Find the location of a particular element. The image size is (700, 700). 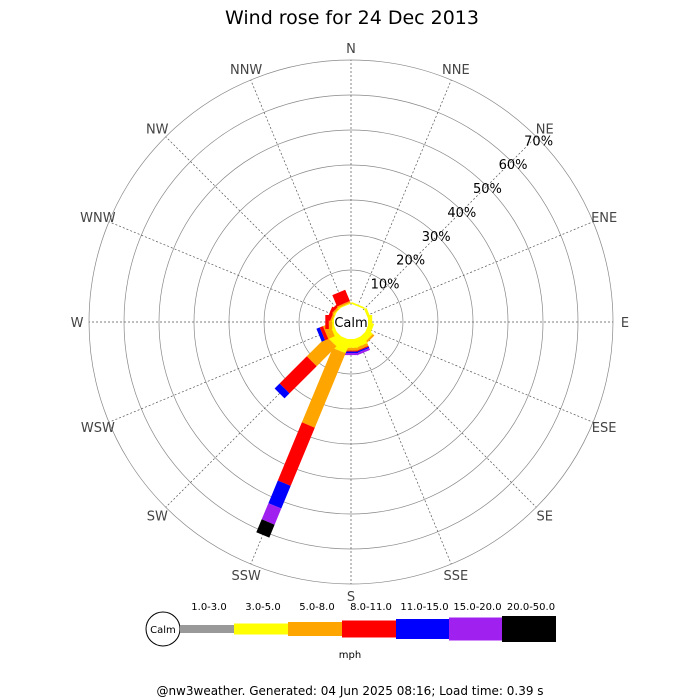

legend-bin-label: 20.0-50.0 is located at coordinates (531, 607).